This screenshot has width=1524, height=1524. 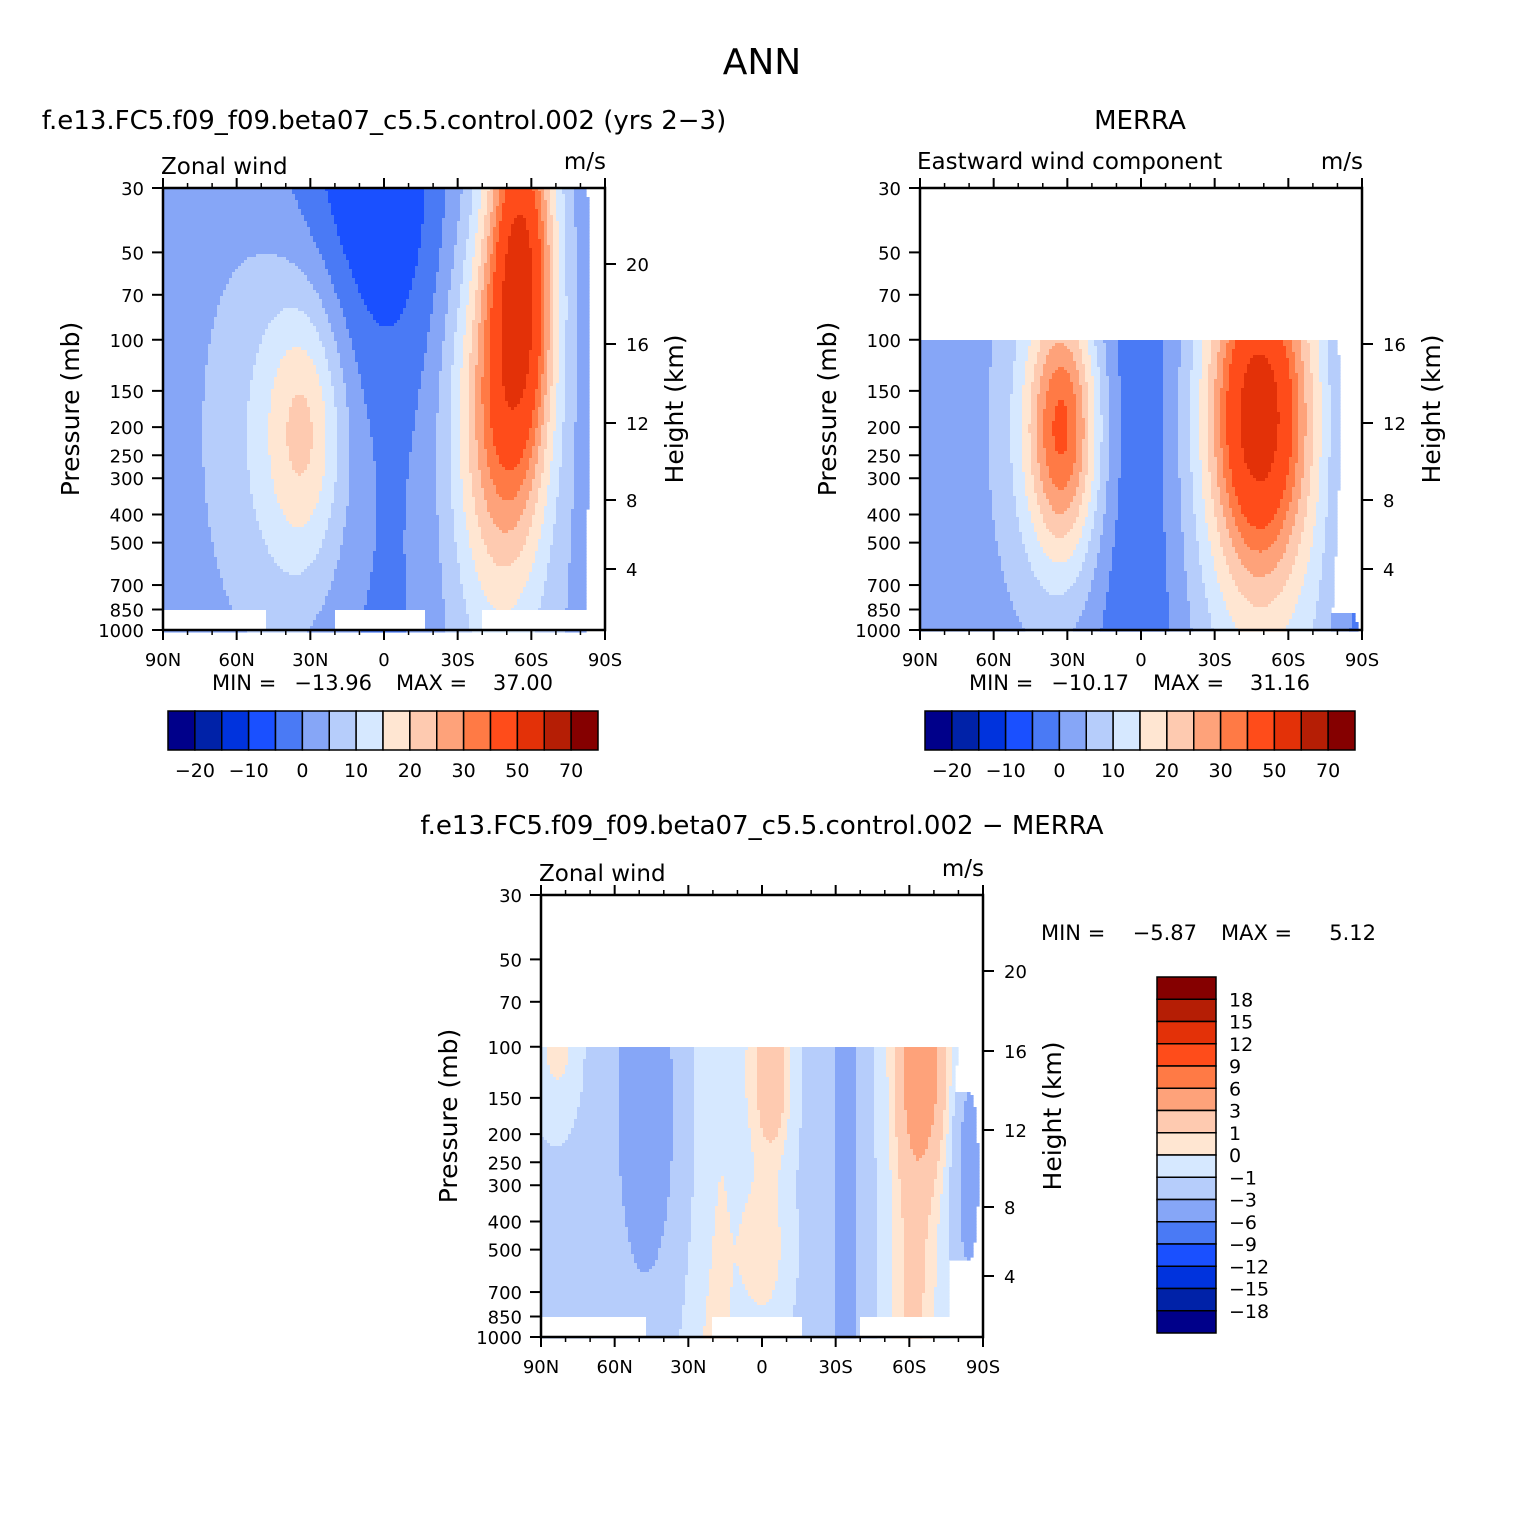 What do you see at coordinates (214, 620) in the screenshot?
I see `terrain-mask` at bounding box center [214, 620].